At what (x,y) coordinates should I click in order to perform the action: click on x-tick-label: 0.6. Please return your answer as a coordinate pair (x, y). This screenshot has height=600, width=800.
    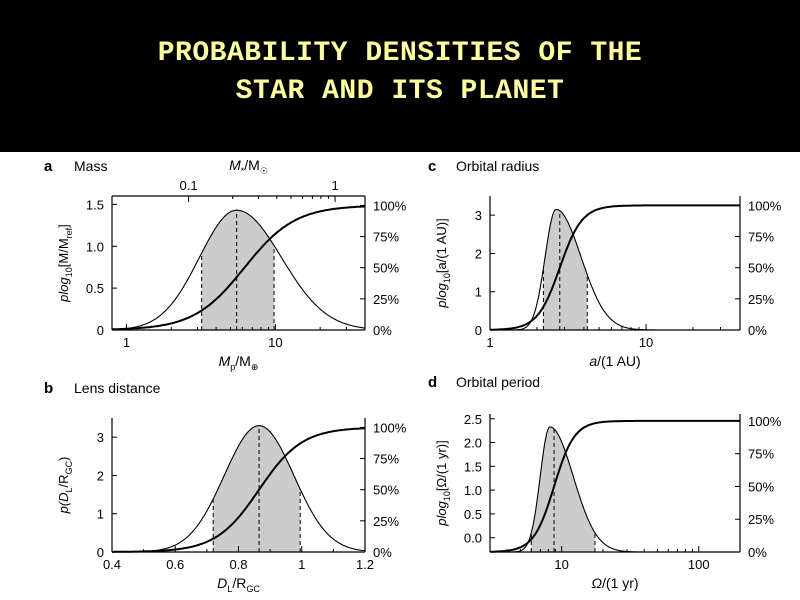
    Looking at the image, I should click on (175, 564).